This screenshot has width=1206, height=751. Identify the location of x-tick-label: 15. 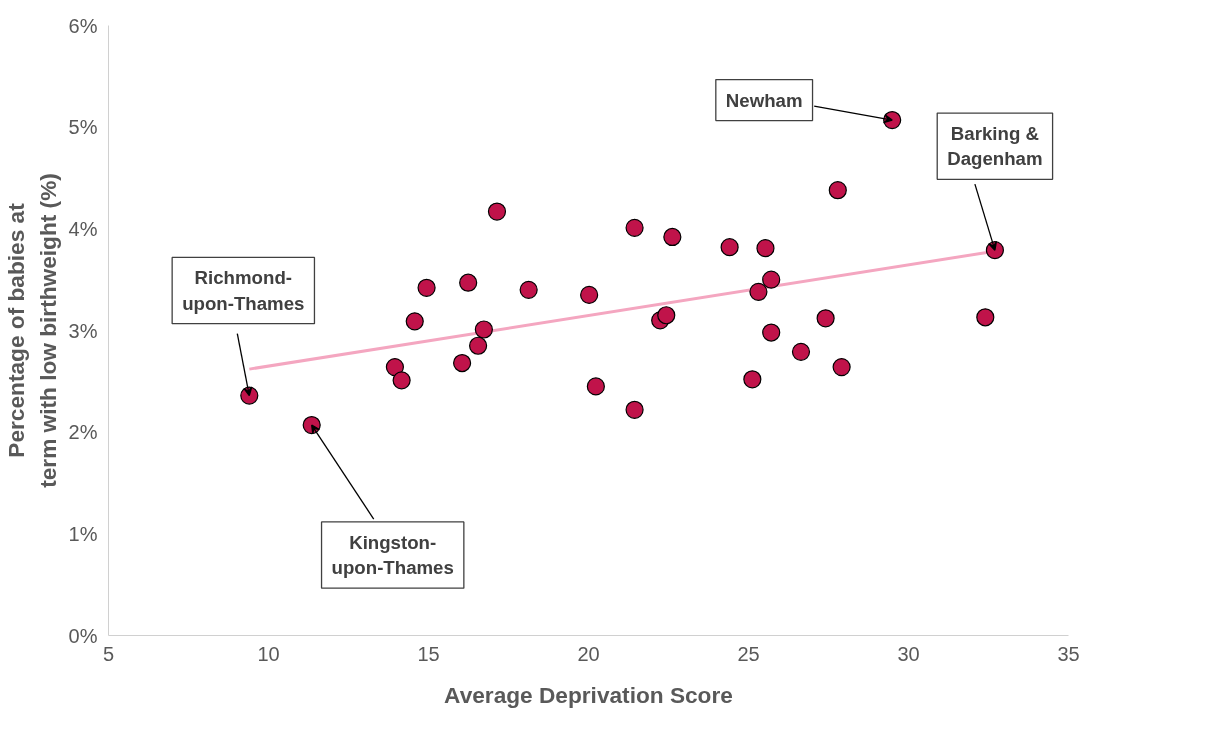
(428, 653).